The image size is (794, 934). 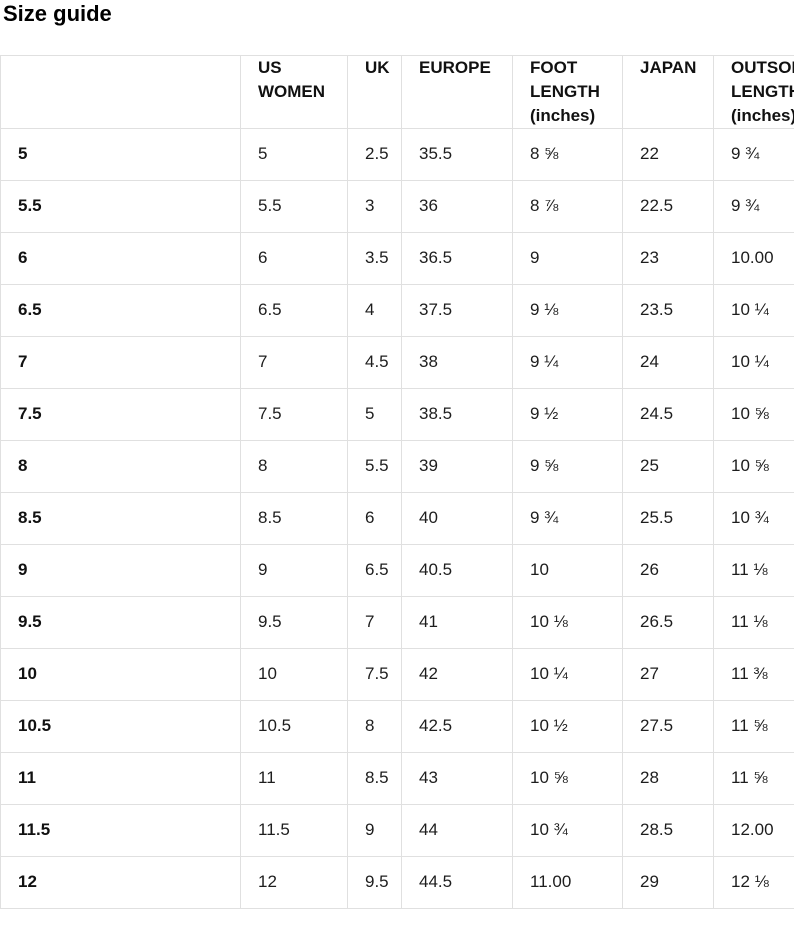 What do you see at coordinates (567, 206) in the screenshot?
I see `table-cell: 8 ⅞` at bounding box center [567, 206].